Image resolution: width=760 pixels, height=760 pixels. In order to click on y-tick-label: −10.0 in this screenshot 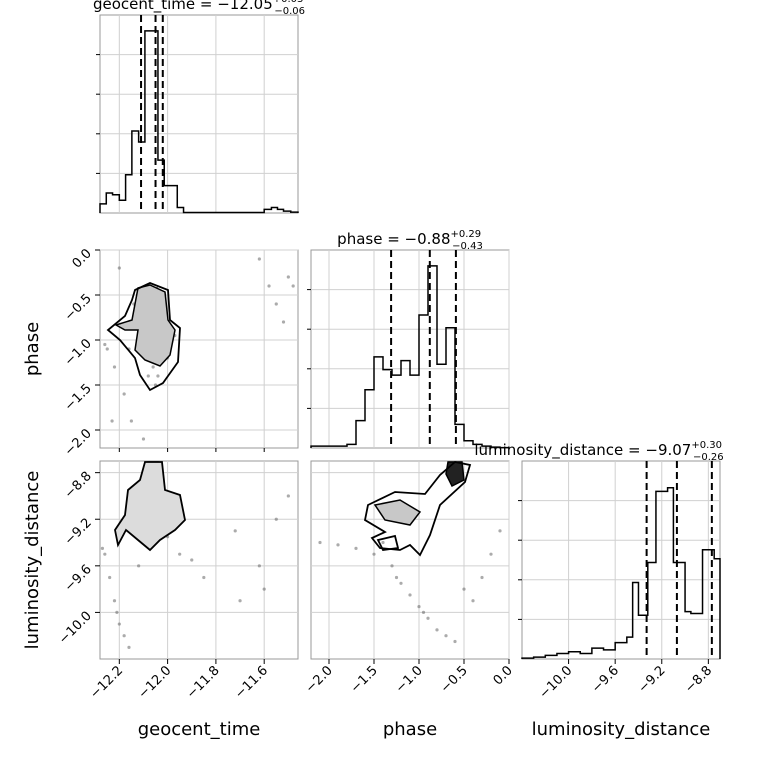, I will do `click(75, 628)`.